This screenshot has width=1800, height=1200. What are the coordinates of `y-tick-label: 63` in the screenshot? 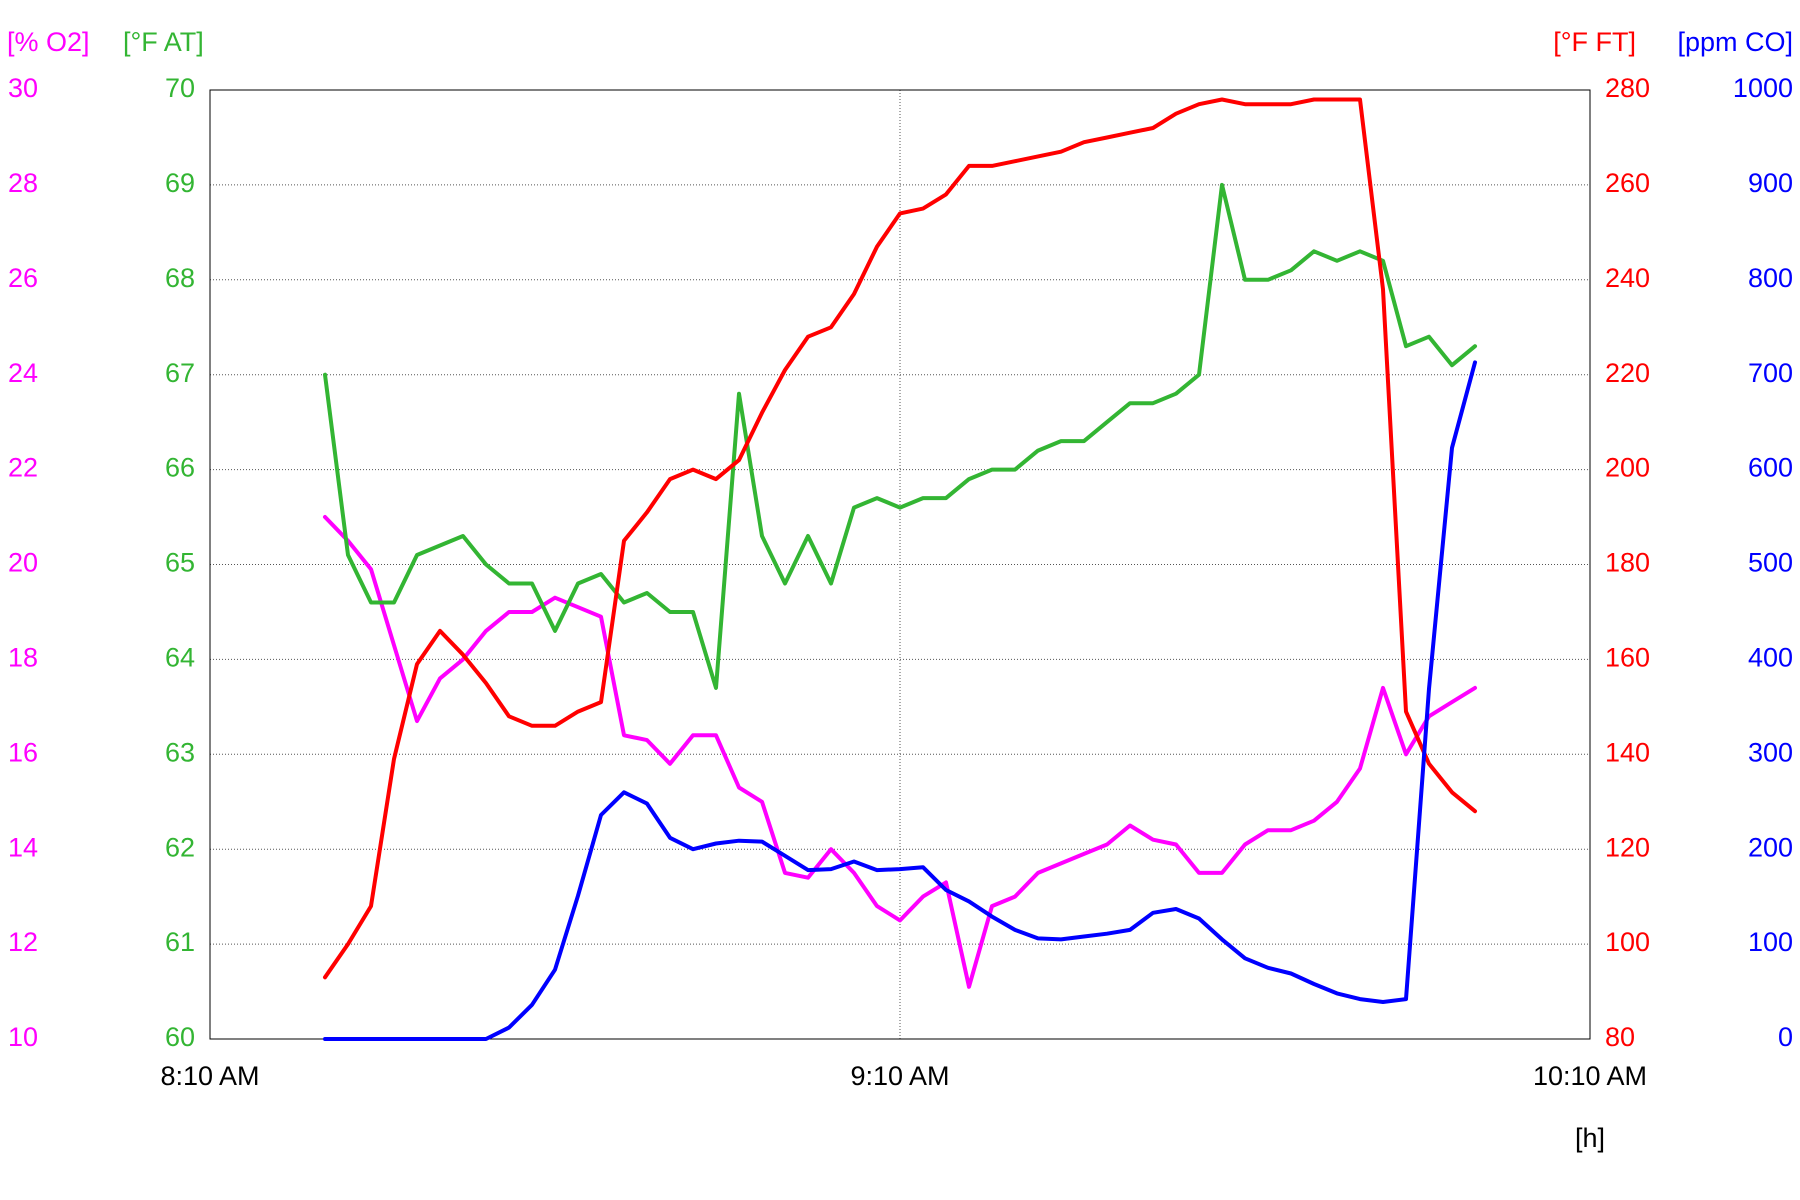 It's located at (180, 752).